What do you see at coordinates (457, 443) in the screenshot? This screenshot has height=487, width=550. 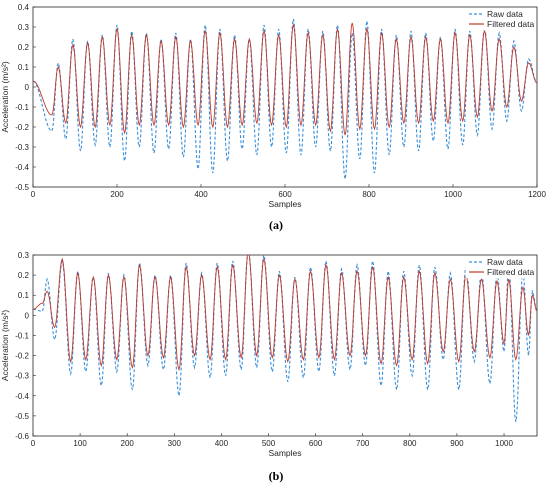 I see `x-tick-label: 900` at bounding box center [457, 443].